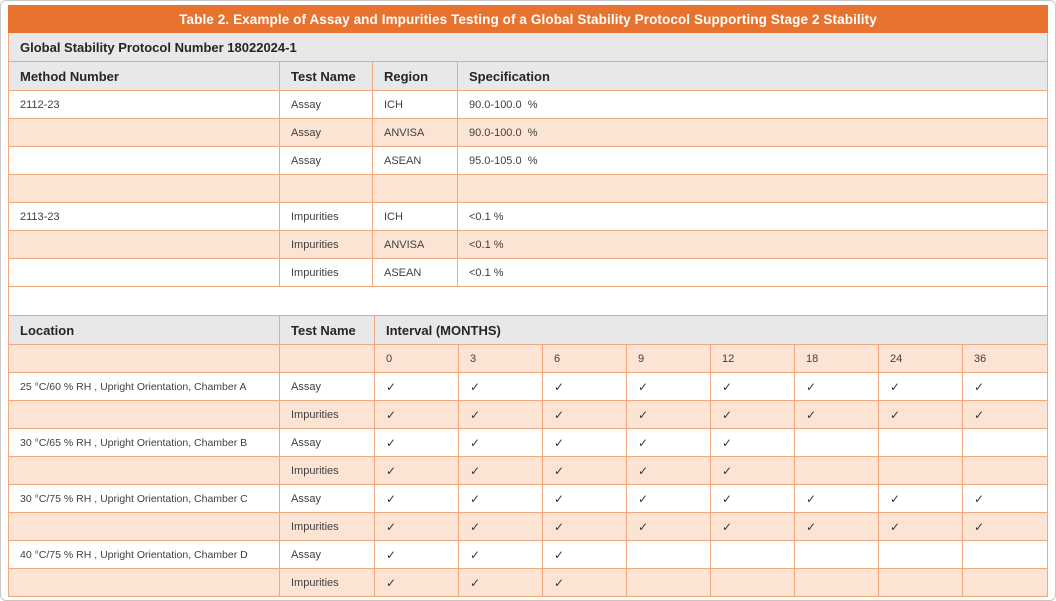  What do you see at coordinates (528, 273) in the screenshot?
I see `methods-table-row: Impurities ASEAN <0.1 %` at bounding box center [528, 273].